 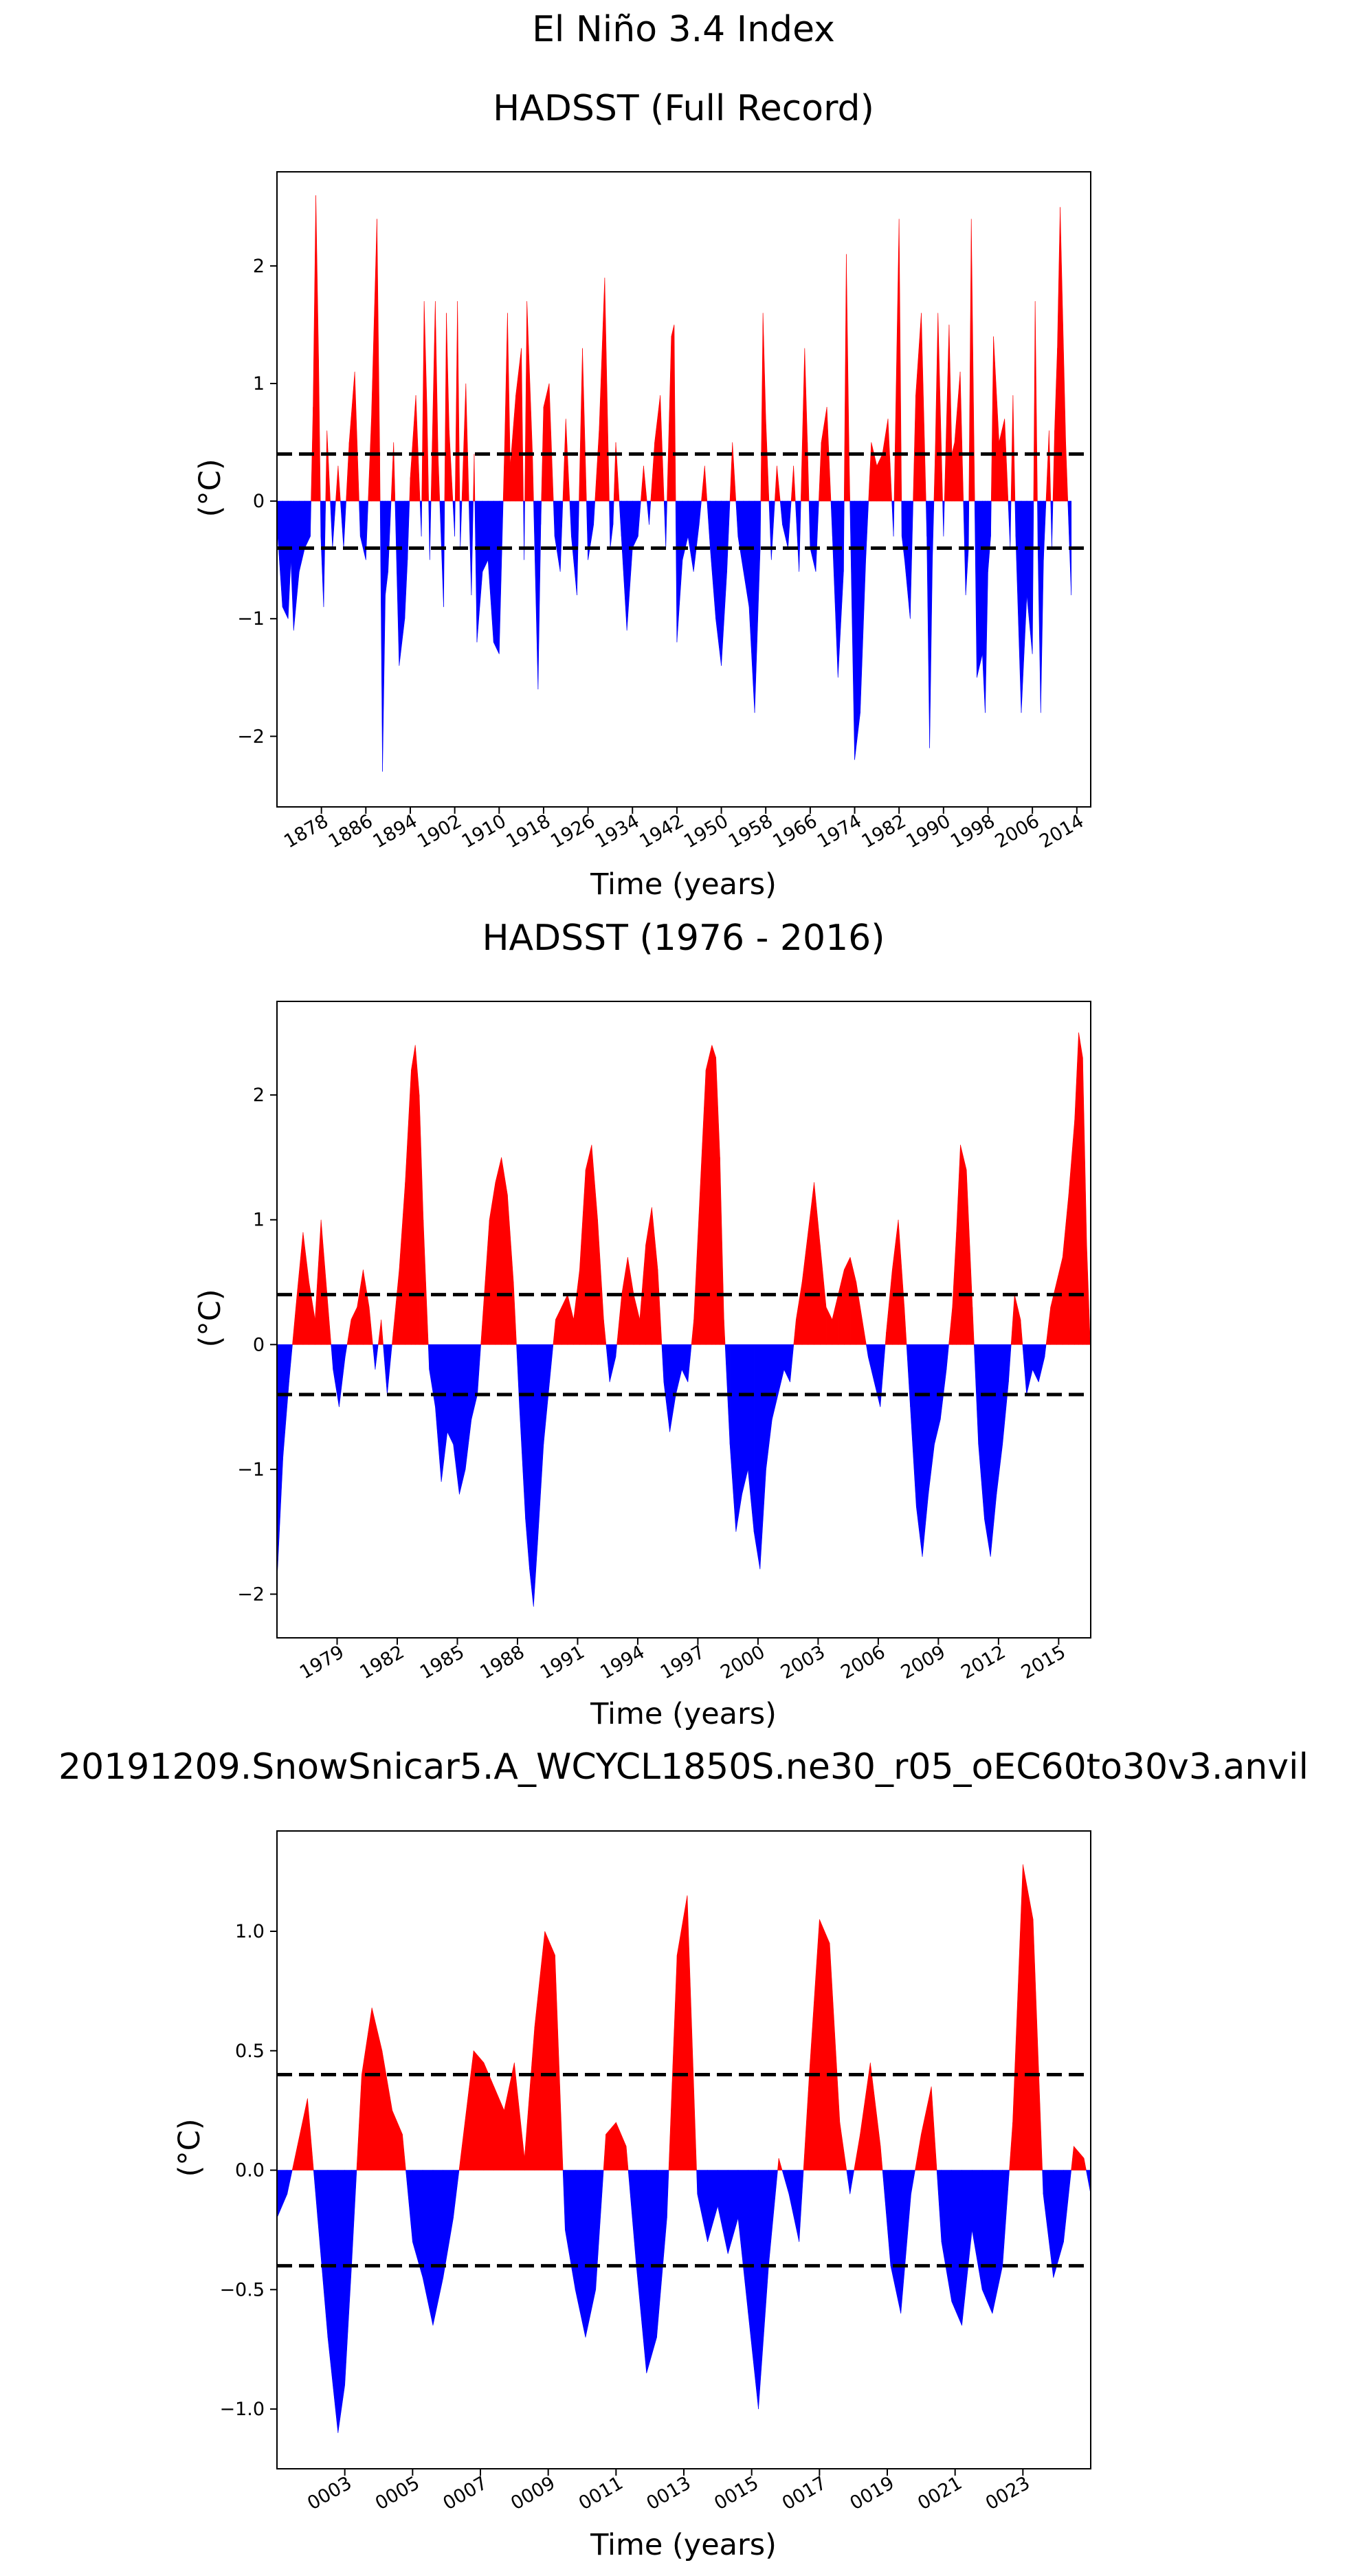 What do you see at coordinates (250, 2170) in the screenshot?
I see `y-tick-label: 0.0` at bounding box center [250, 2170].